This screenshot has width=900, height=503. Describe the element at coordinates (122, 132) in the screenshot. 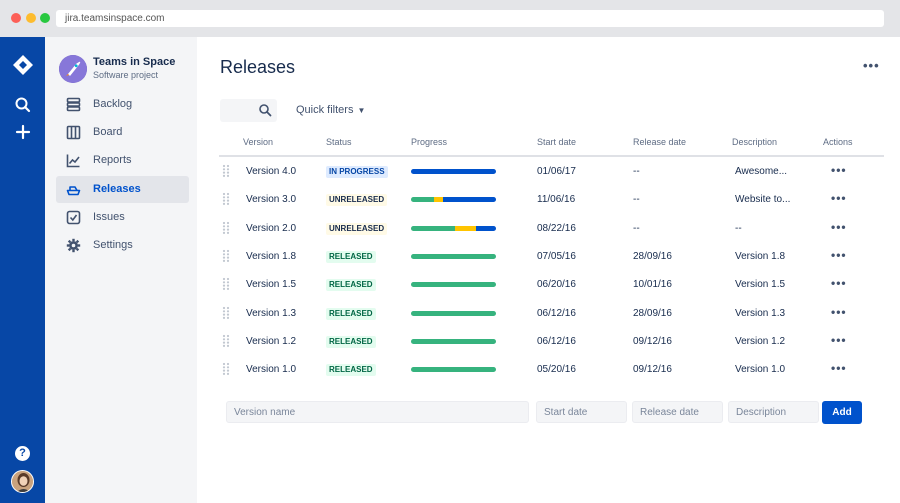

I see `sidebar-item-board: Board` at that location.